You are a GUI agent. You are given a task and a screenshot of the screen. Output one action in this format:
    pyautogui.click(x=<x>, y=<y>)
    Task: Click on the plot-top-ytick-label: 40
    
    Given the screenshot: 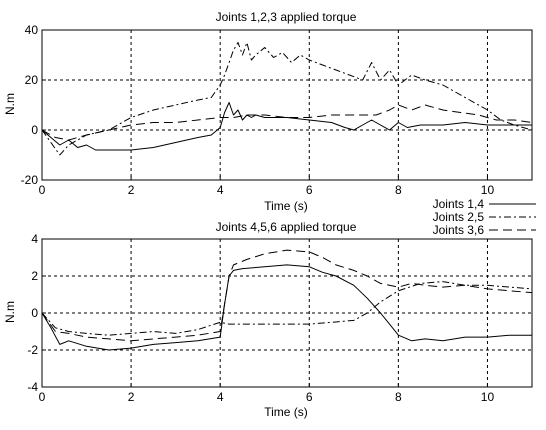 What is the action you would take?
    pyautogui.click(x=32, y=30)
    